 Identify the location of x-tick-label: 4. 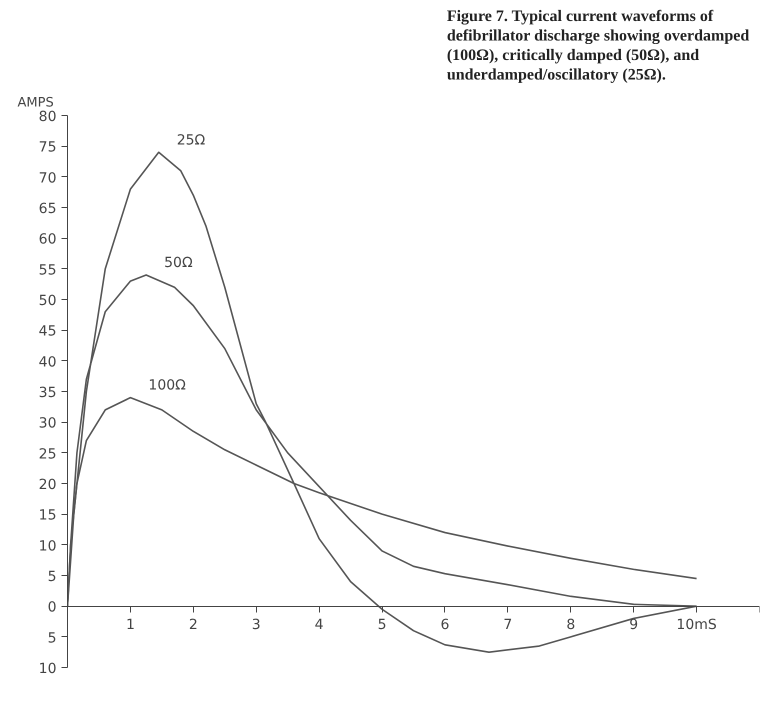
(319, 625).